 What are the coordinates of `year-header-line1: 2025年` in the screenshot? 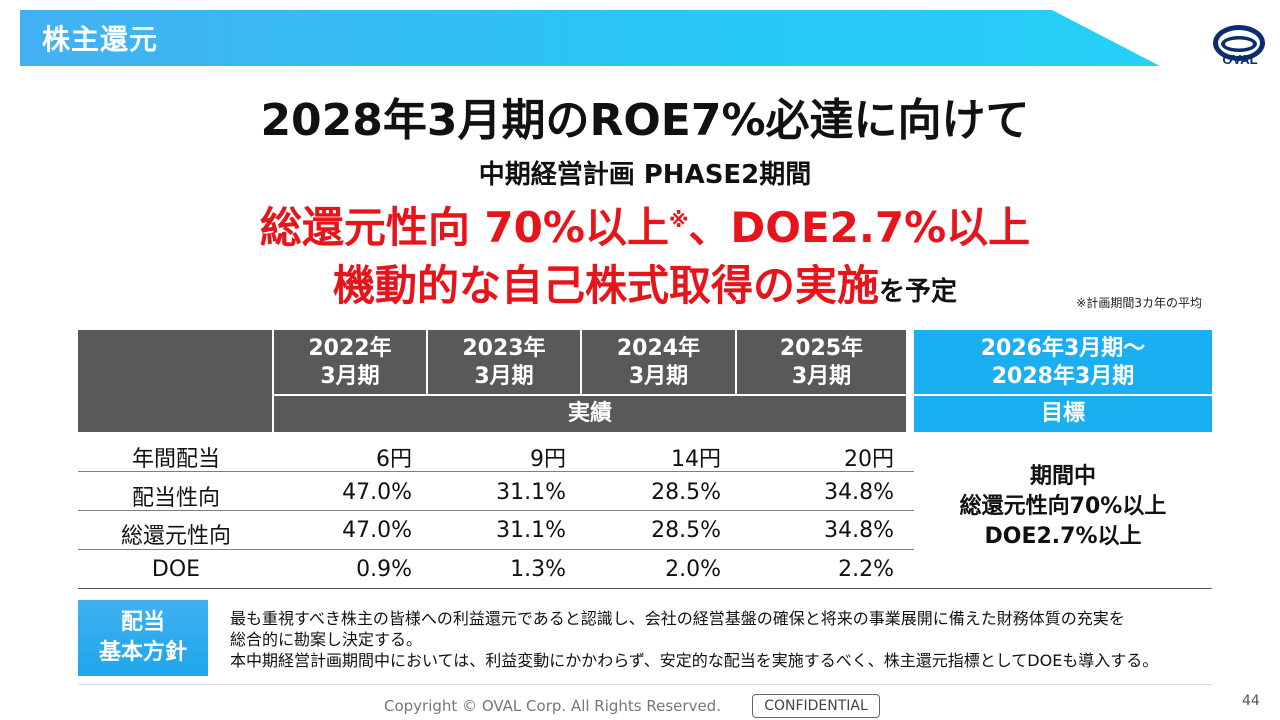 It's located at (821, 348).